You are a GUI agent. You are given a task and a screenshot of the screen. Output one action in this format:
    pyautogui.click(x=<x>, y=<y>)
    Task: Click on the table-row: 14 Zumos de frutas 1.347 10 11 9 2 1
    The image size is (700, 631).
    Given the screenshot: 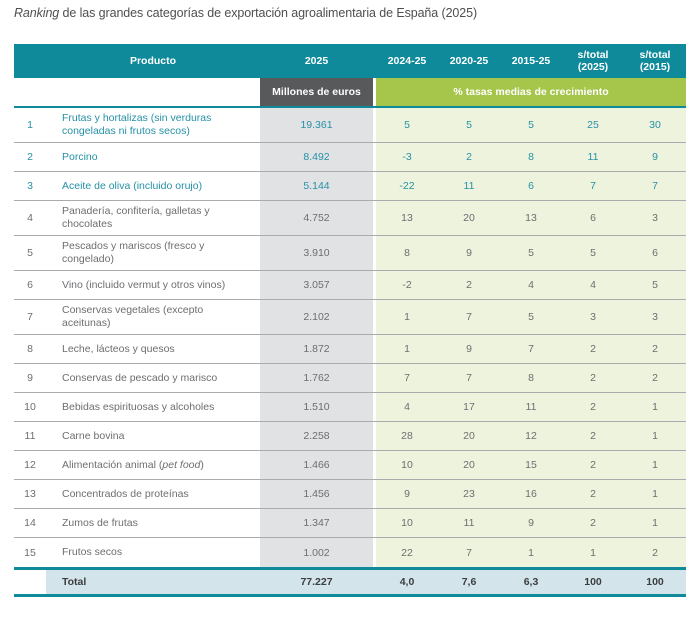 What is the action you would take?
    pyautogui.click(x=350, y=523)
    